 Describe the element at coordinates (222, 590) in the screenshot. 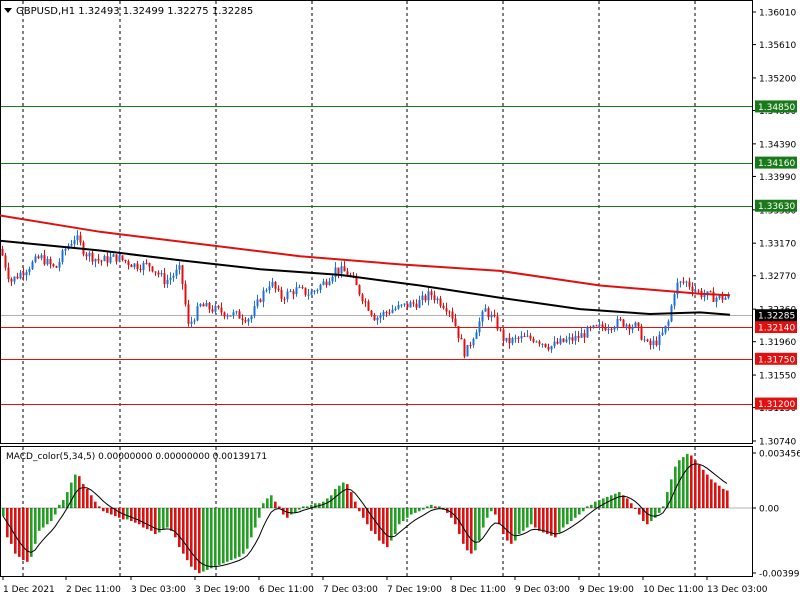

I see `time-tick-label: 3 Dec 19:00` at that location.